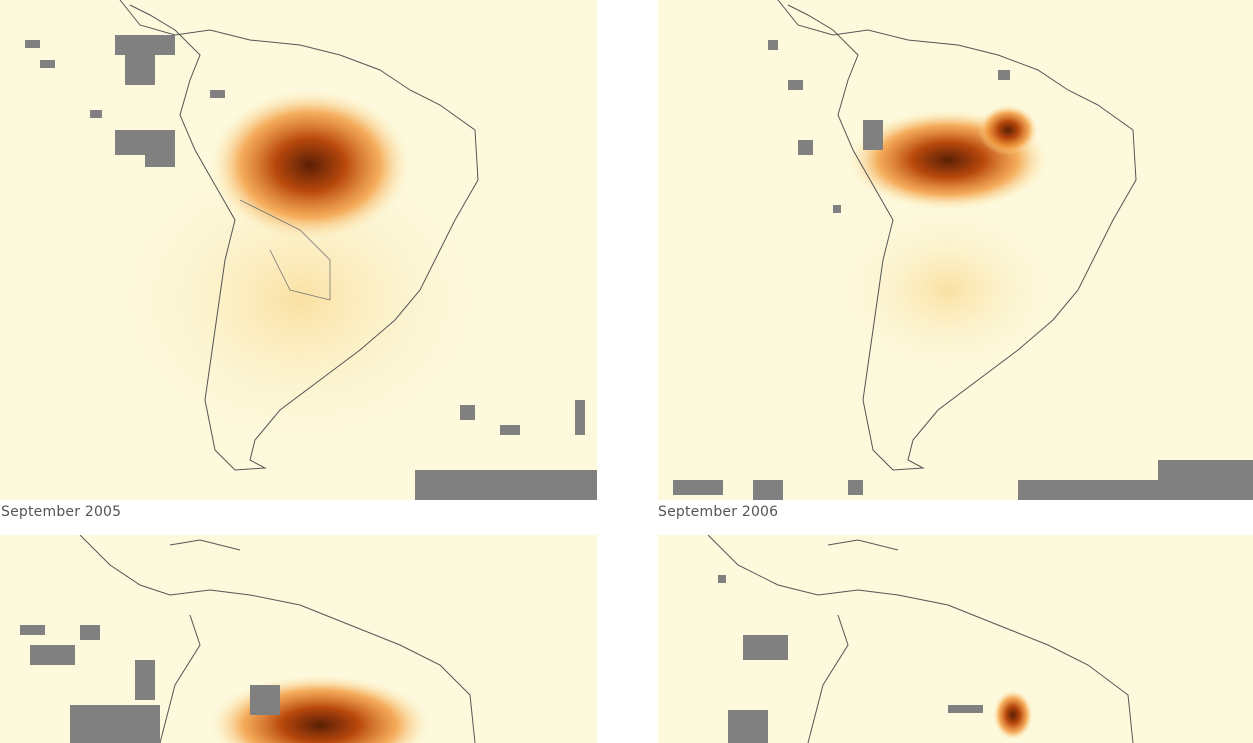 This screenshot has height=743, width=1253. I want to click on map-panel-bottom-right, so click(955, 639).